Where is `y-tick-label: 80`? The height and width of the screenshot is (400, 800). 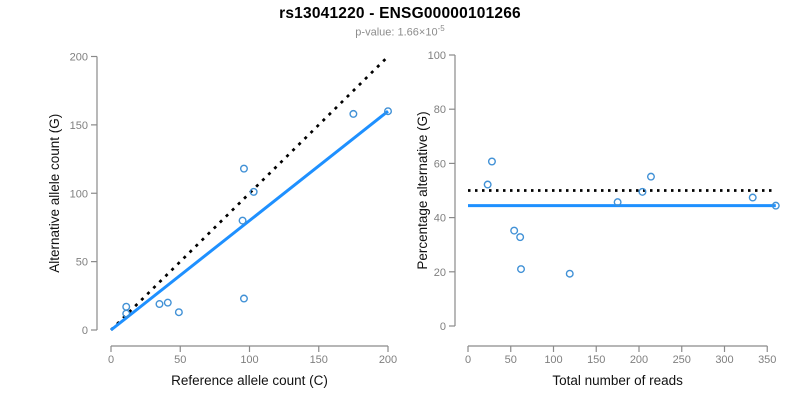 y-tick-label: 80 is located at coordinates (440, 110).